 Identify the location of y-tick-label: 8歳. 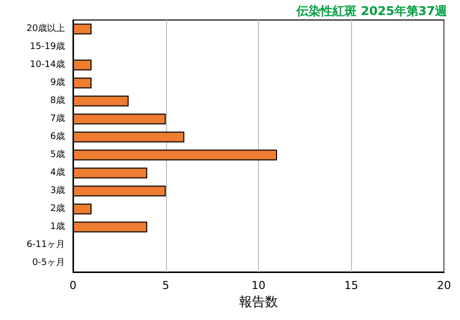
(57, 100).